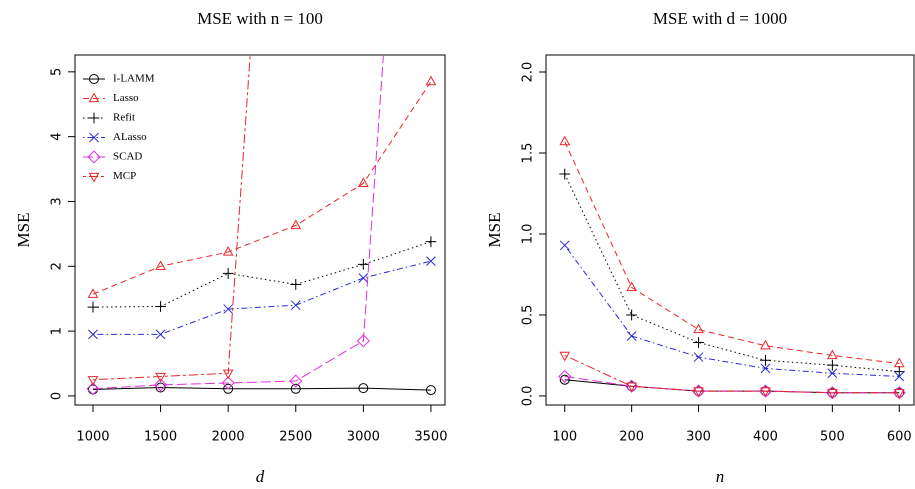 This screenshot has width=915, height=489. Describe the element at coordinates (528, 72) in the screenshot. I see `y-tick-label: 2.0` at that location.